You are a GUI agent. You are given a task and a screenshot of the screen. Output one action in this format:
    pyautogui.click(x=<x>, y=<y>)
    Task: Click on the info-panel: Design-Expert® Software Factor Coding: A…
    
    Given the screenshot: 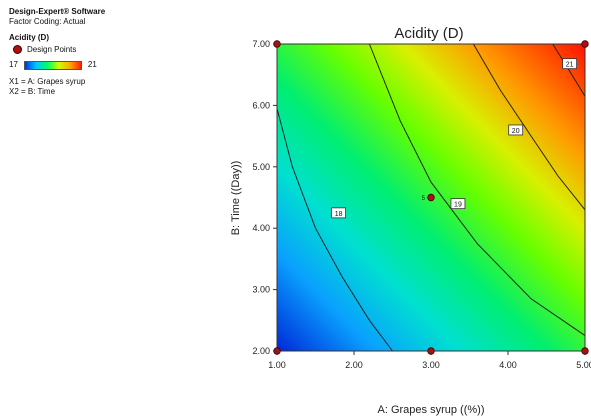 What is the action you would take?
    pyautogui.click(x=57, y=52)
    